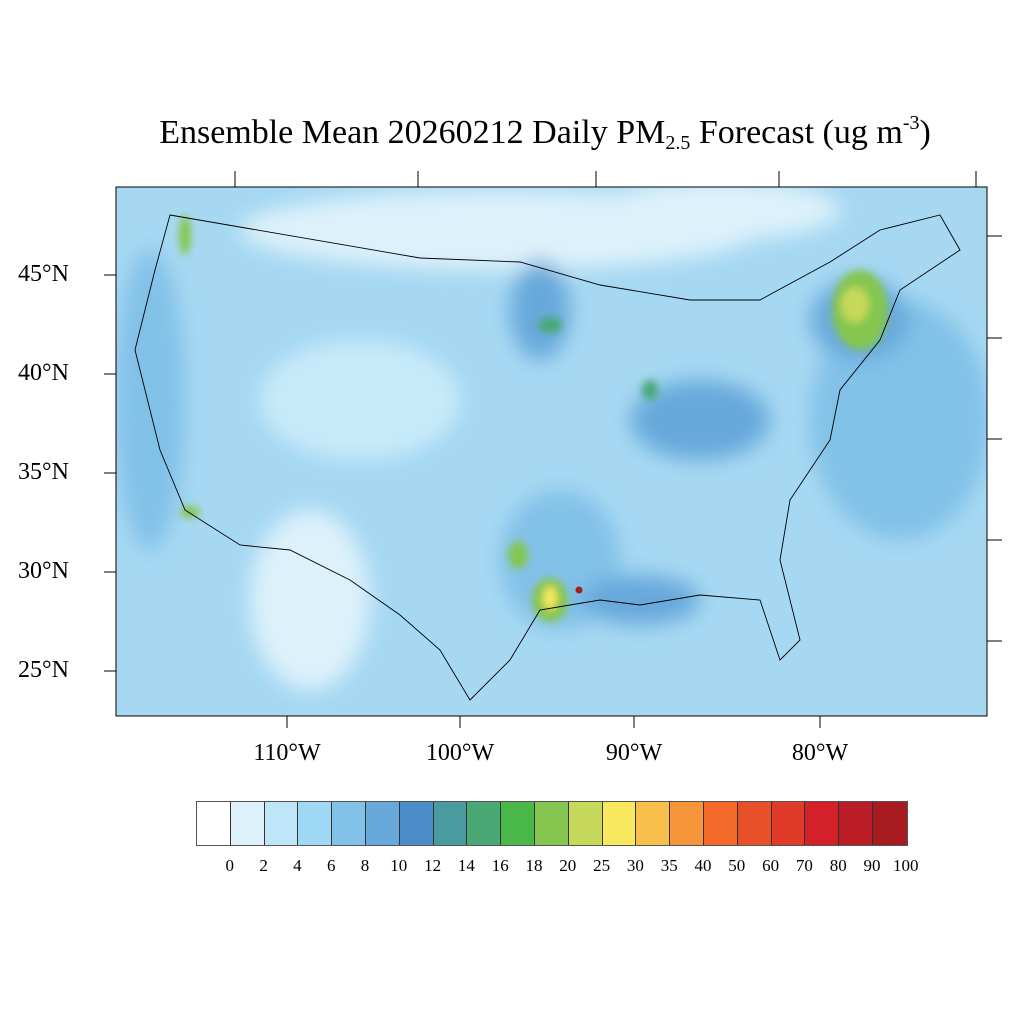  I want to click on colorbar-label: 14, so click(466, 865).